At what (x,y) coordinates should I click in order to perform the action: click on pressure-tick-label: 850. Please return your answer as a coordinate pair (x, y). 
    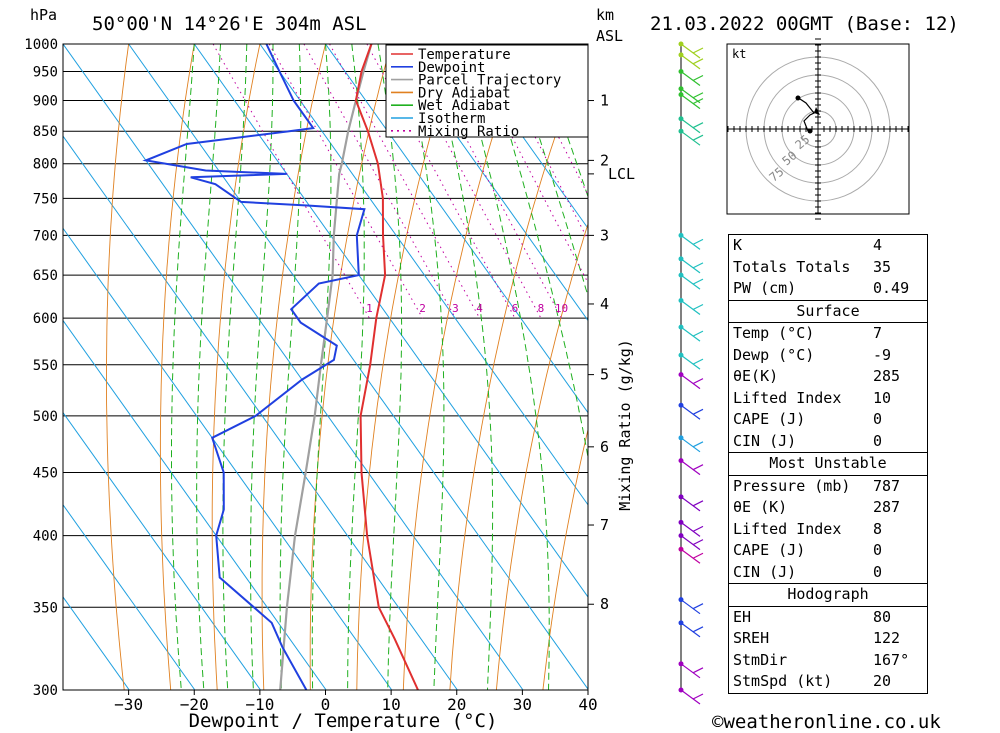
    Looking at the image, I should click on (45, 132).